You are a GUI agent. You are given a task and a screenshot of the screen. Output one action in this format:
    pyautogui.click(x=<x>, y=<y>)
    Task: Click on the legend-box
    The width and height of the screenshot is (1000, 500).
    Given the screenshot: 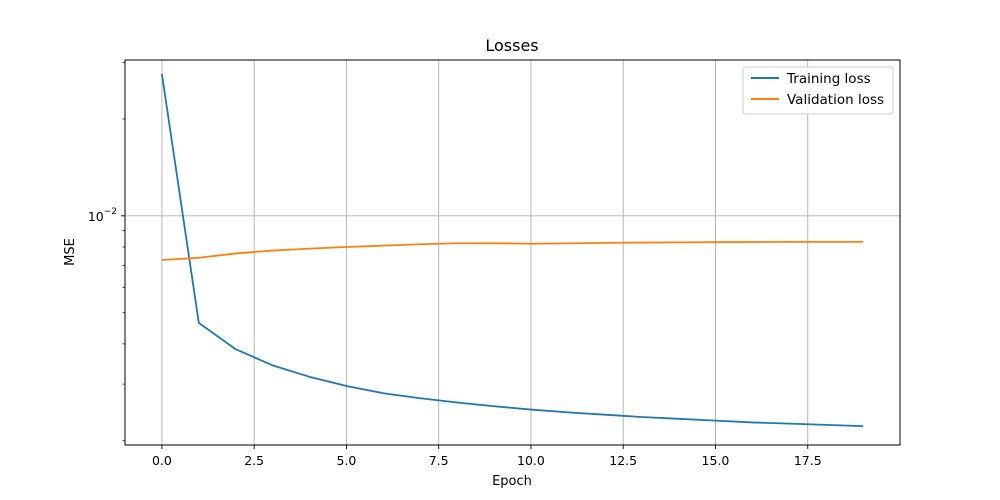 What is the action you would take?
    pyautogui.click(x=818, y=90)
    